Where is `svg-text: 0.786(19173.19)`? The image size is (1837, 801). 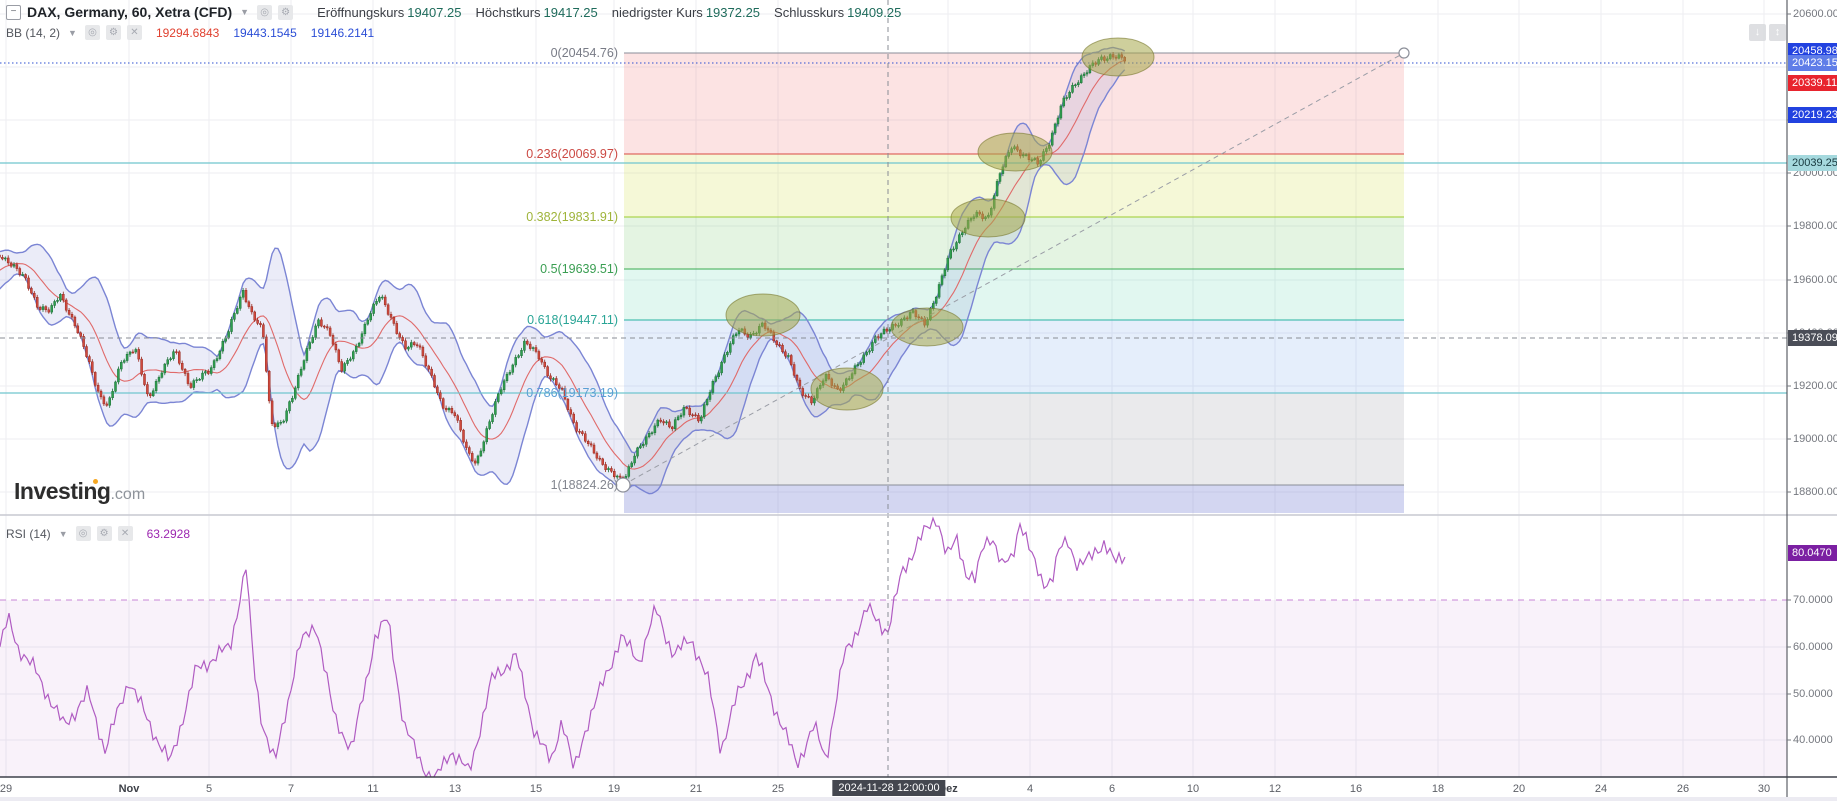 svg-text: 0.786(19173.19) is located at coordinates (572, 393).